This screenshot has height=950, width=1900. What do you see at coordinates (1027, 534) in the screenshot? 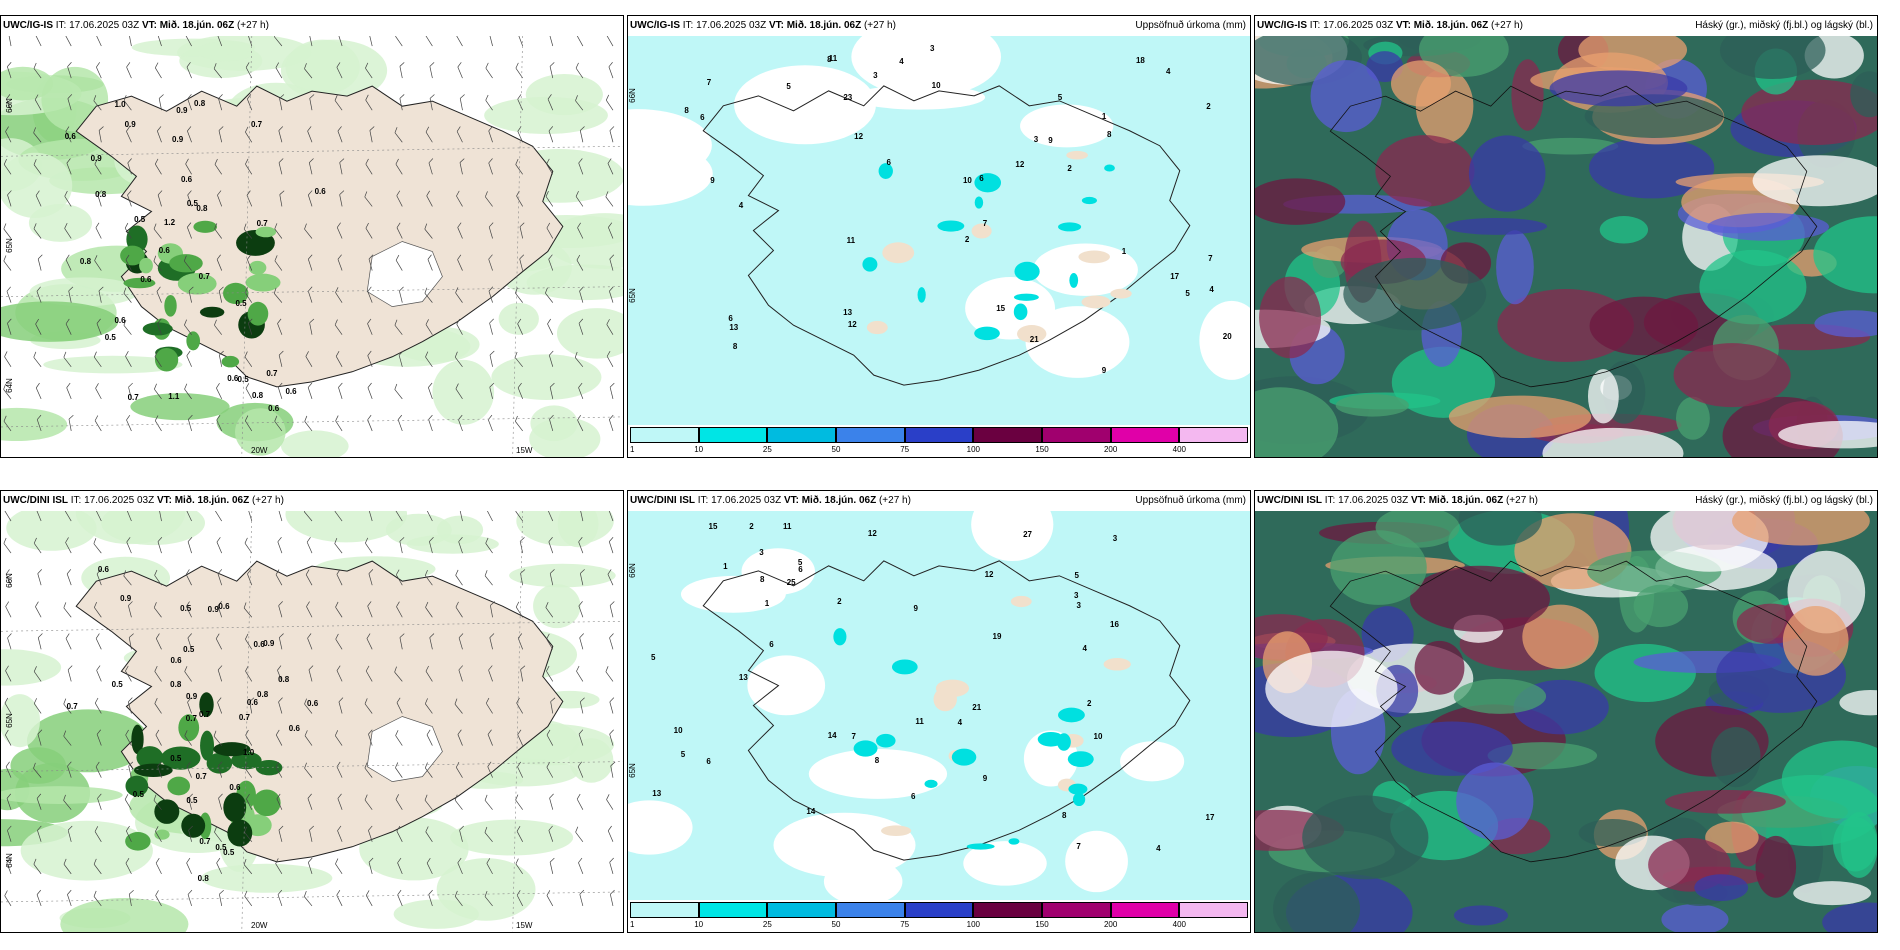
I see `precip-value-label: 27` at bounding box center [1027, 534].